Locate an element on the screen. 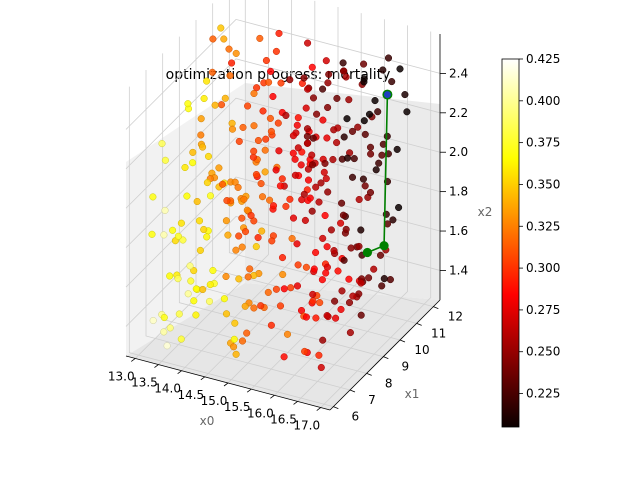 This screenshot has width=640, height=480. x-tick-label: 13.5 is located at coordinates (144, 383).